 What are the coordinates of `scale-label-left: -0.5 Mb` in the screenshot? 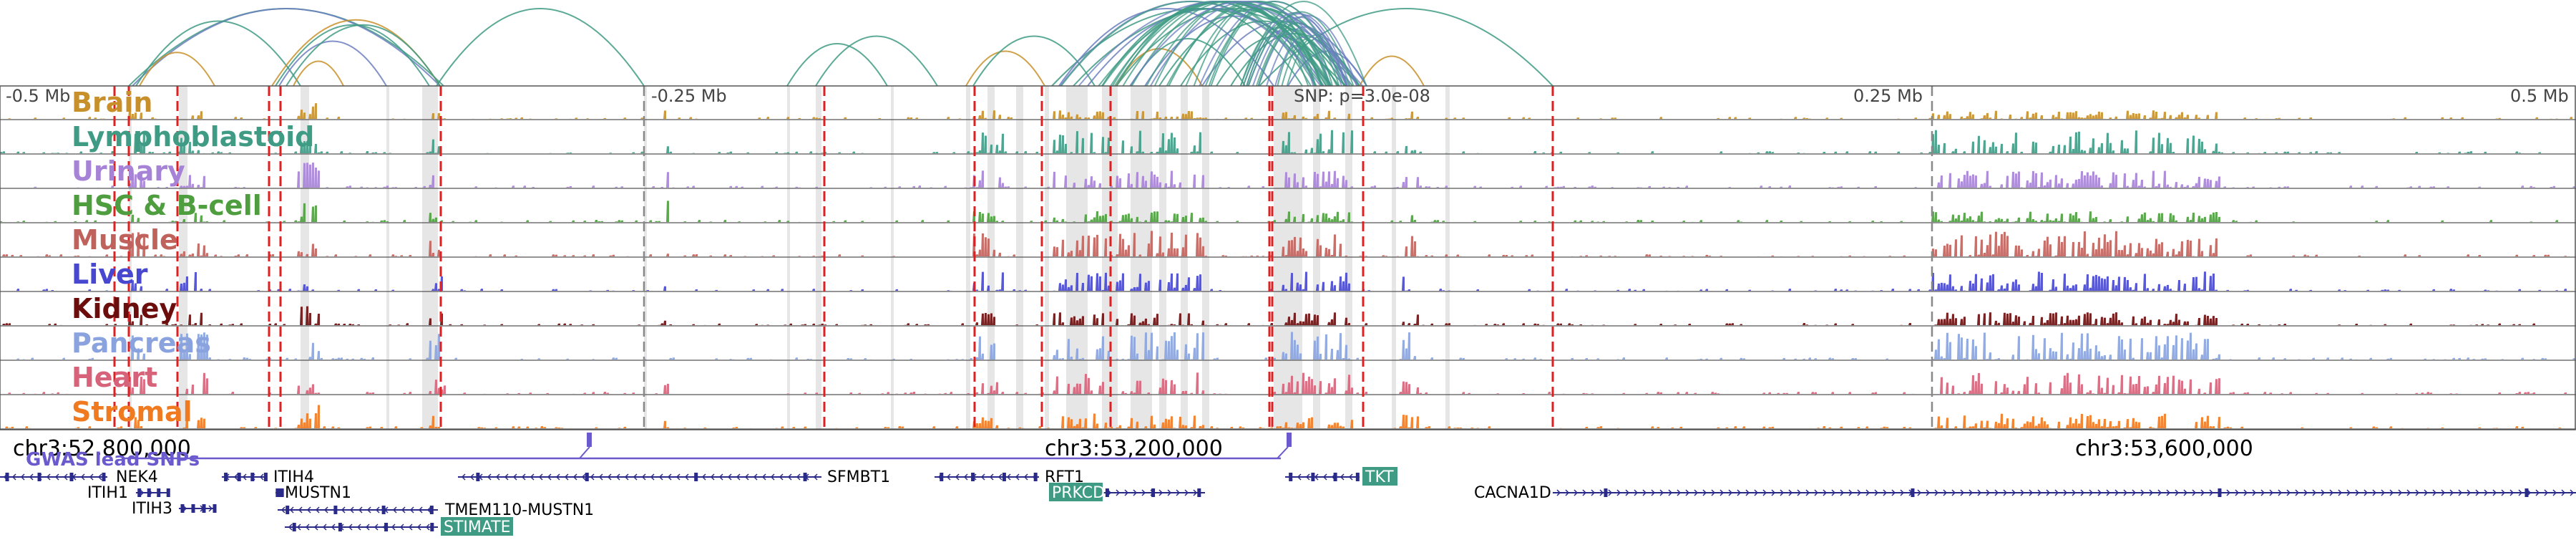 It's located at (38, 96).